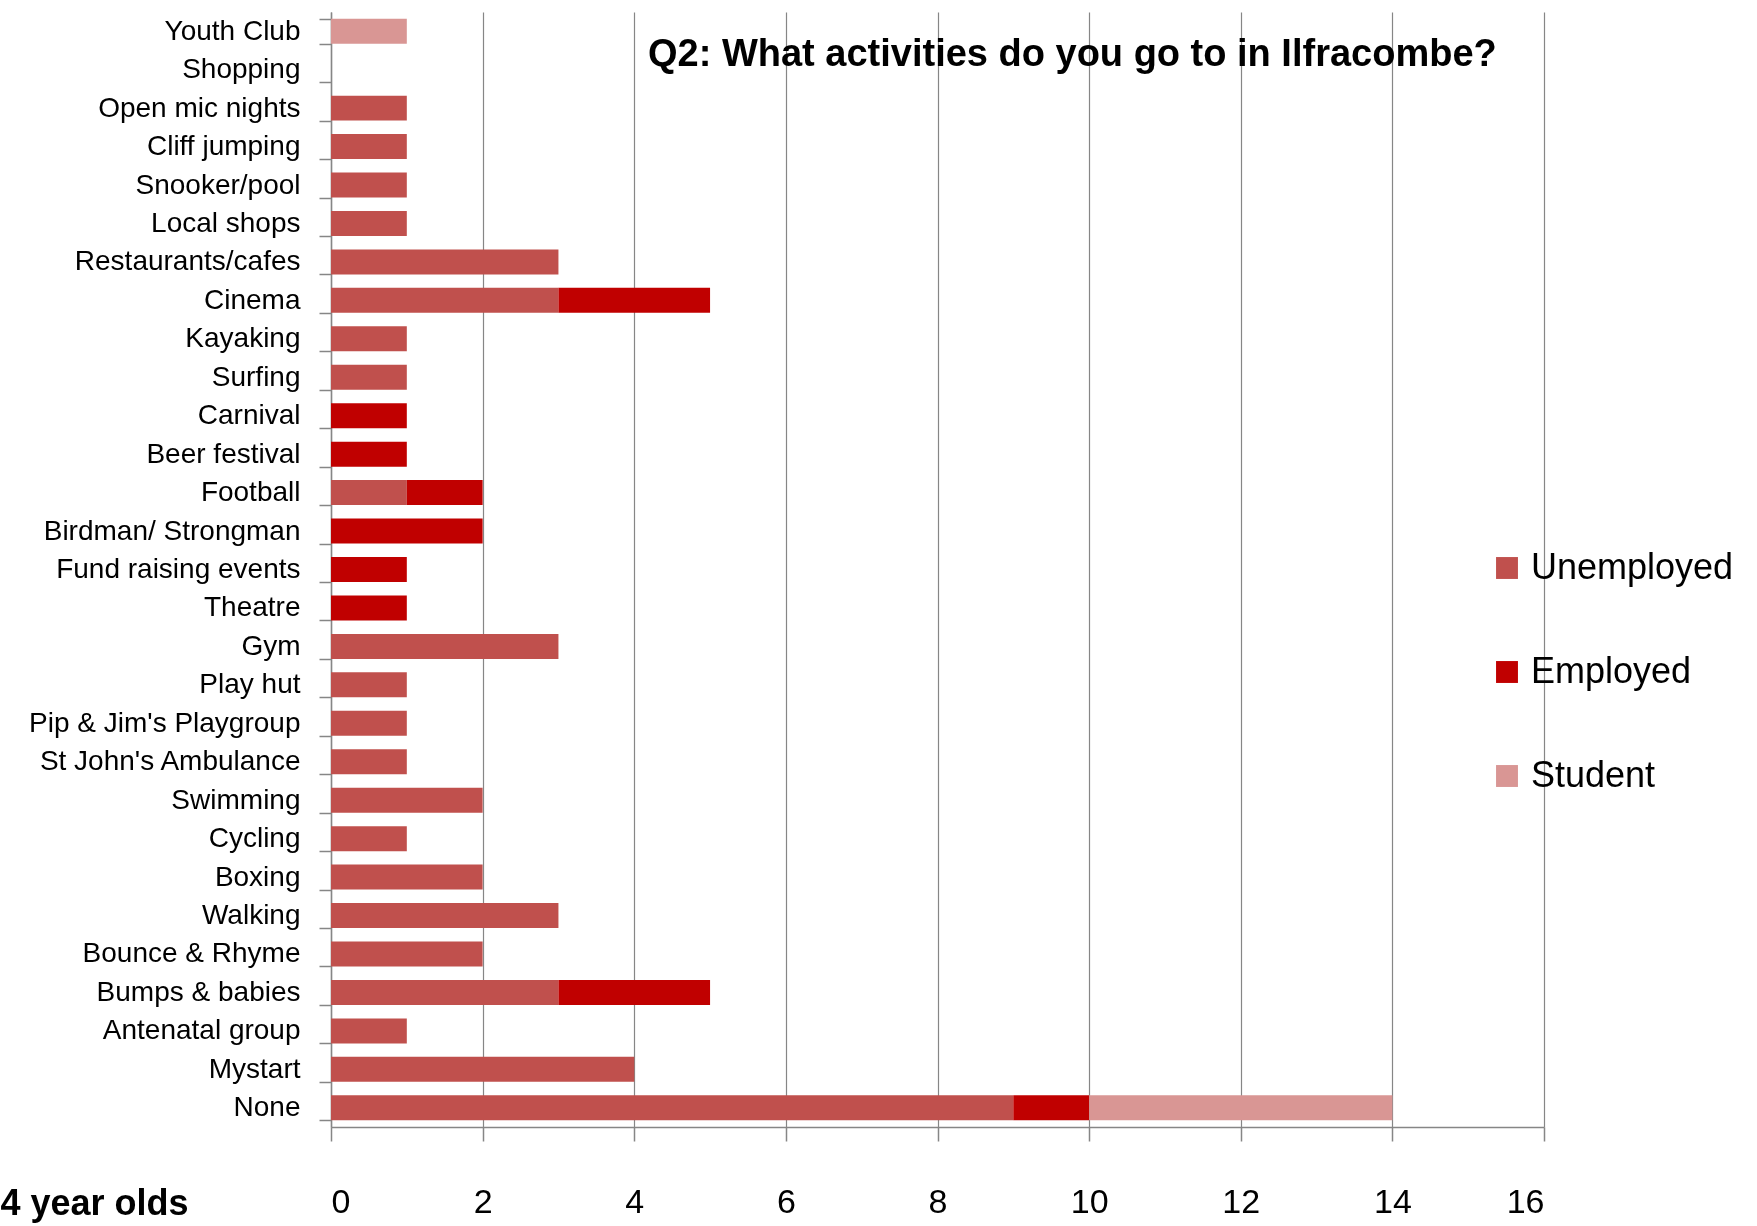 Image resolution: width=1757 pixels, height=1226 pixels. Describe the element at coordinates (1593, 774) in the screenshot. I see `legend-label: Student` at that location.